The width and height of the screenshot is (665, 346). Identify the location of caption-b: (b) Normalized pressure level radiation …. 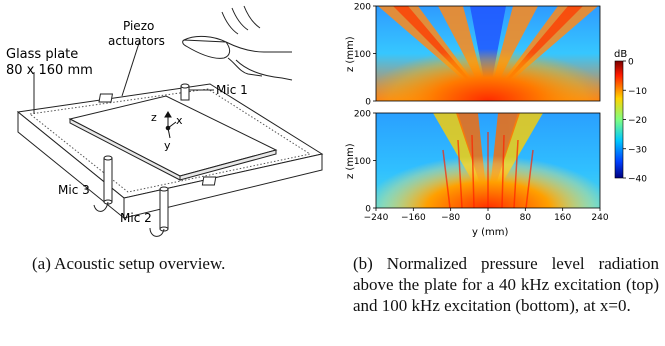
(506, 284).